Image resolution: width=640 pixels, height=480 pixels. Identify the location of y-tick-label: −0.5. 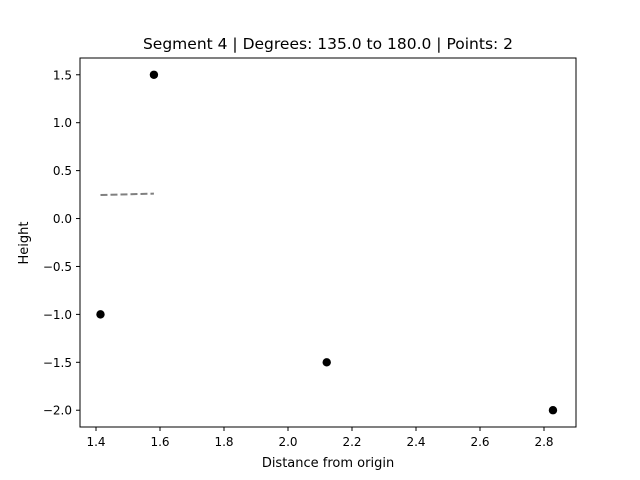
(57, 267).